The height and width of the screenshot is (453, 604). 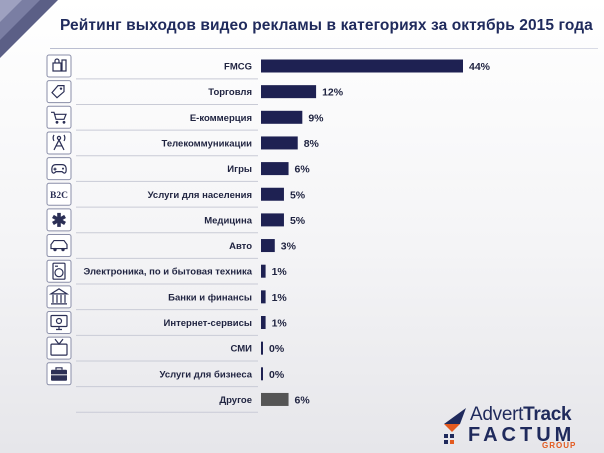 I want to click on value-label: 44%, so click(x=480, y=67).